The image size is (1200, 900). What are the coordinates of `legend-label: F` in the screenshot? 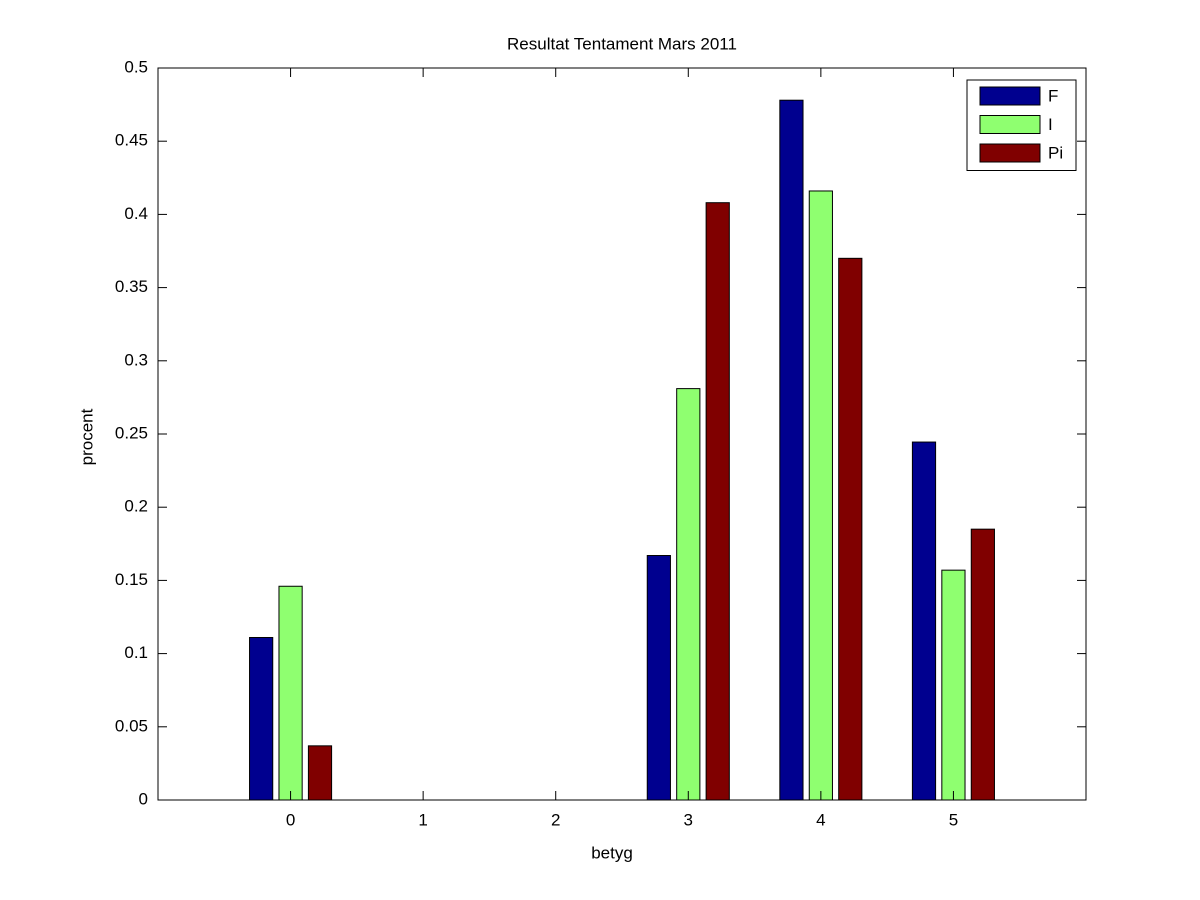 It's located at (1053, 95).